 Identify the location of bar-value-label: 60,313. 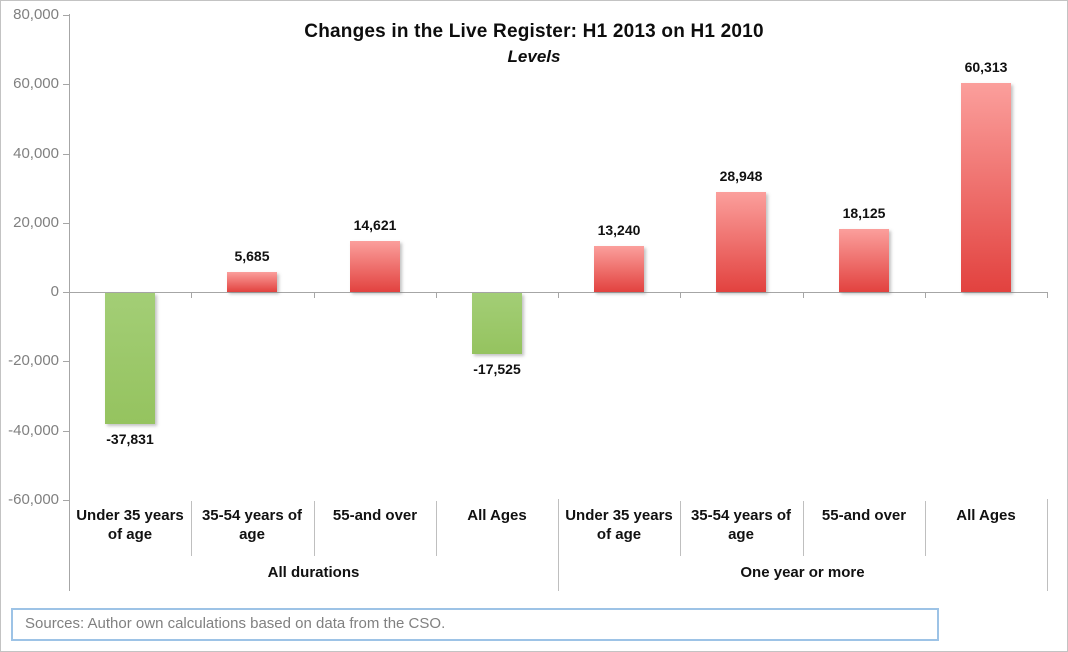
(986, 67).